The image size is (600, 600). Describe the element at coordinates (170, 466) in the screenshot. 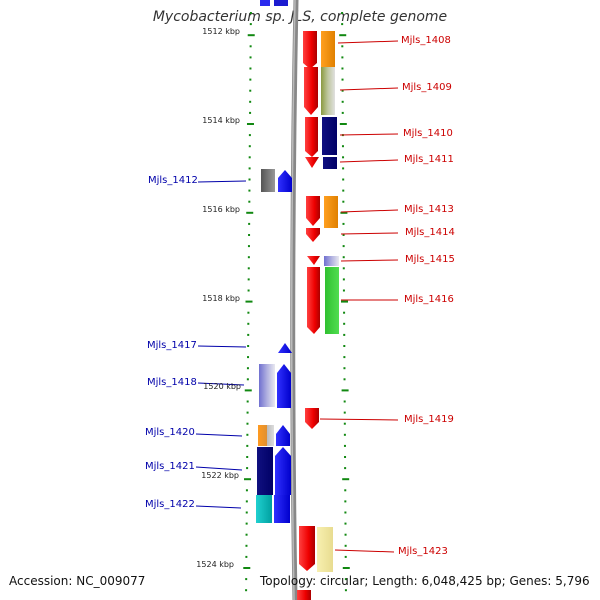

I see `gene-label-Mjls_1421: Mjls_1421` at that location.